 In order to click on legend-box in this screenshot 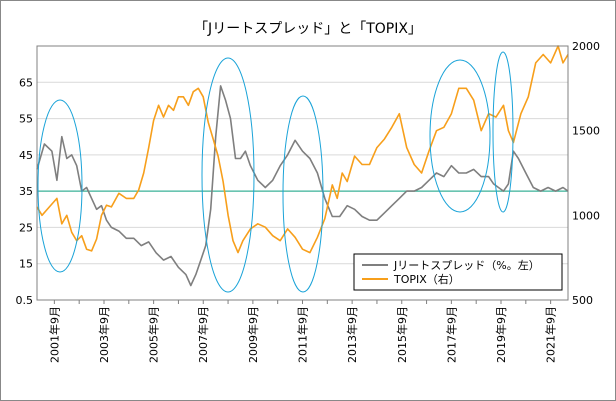, I will do `click(458, 272)`.